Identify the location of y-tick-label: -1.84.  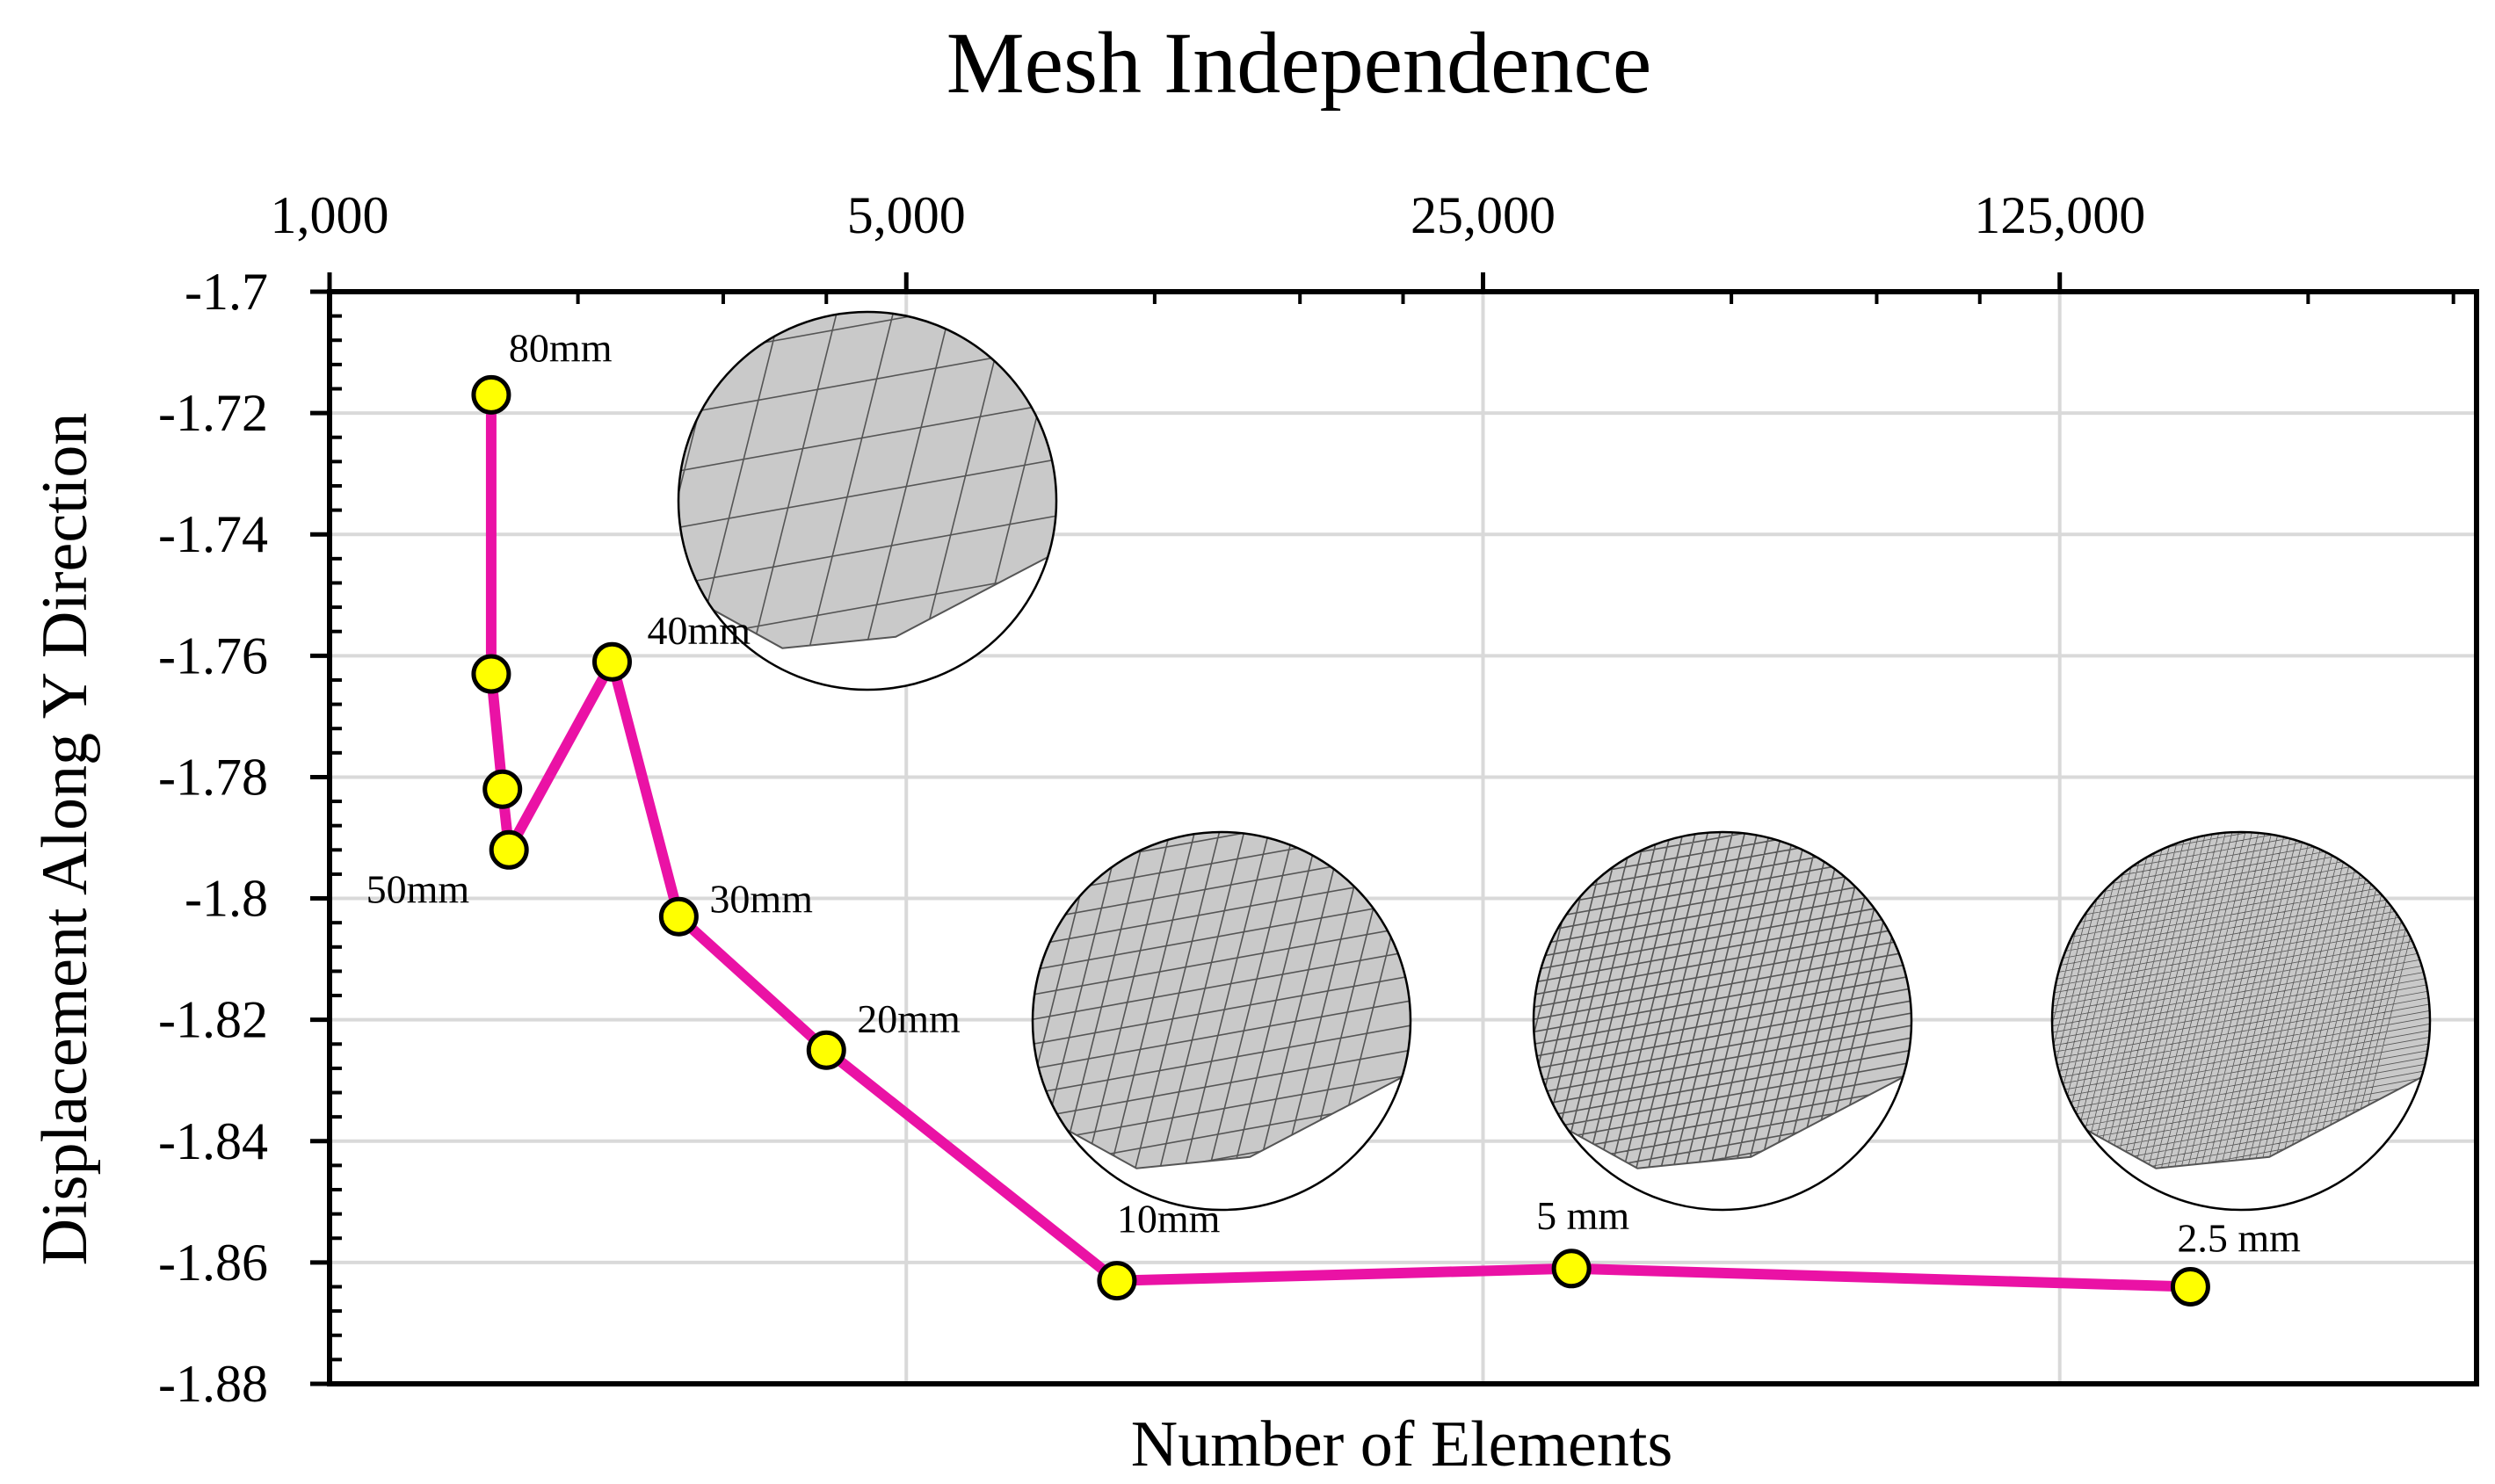
(213, 1141).